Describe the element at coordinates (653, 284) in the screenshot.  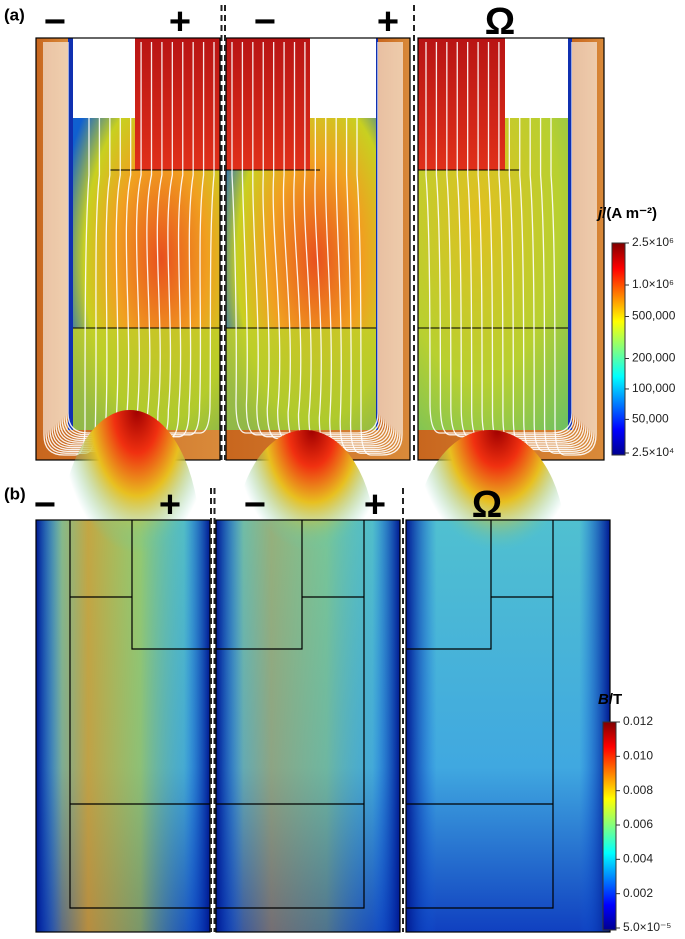
I see `colorbar-tick-label: 1.0×10⁶` at that location.